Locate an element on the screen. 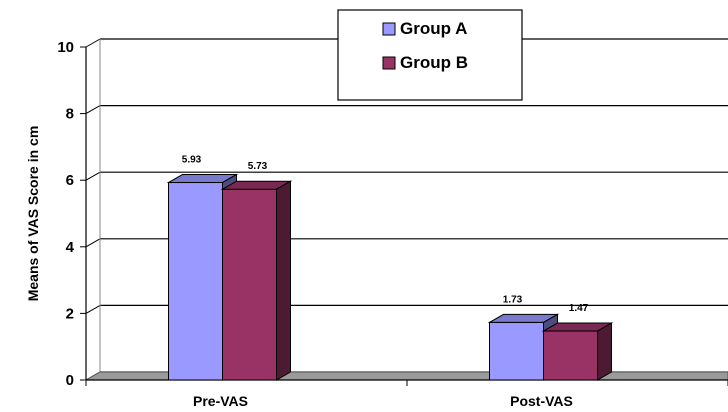 Image resolution: width=728 pixels, height=412 pixels. legend-swatch-group-b is located at coordinates (389, 63).